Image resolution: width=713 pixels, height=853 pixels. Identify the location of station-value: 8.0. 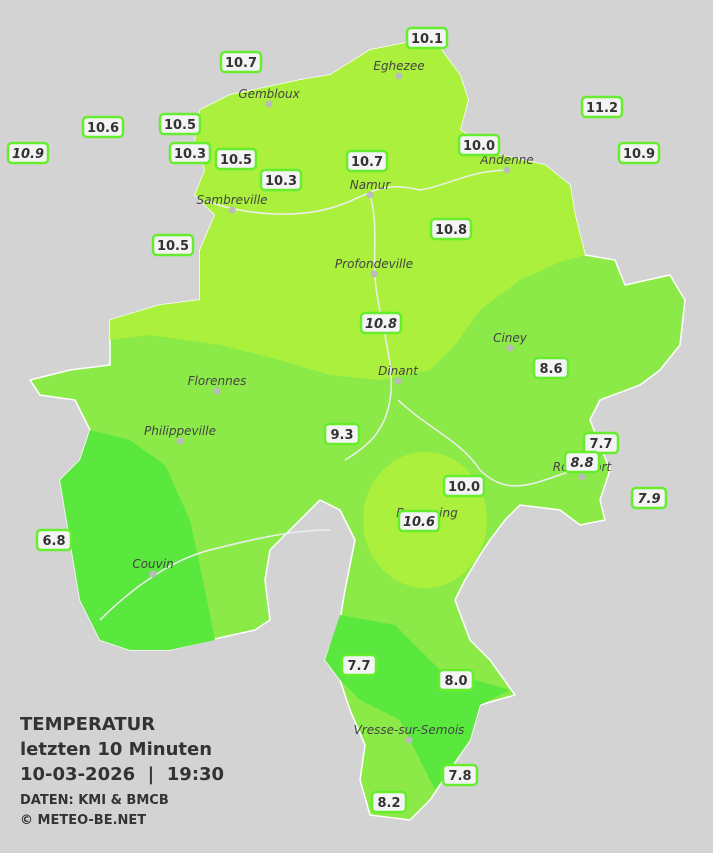
(455, 681).